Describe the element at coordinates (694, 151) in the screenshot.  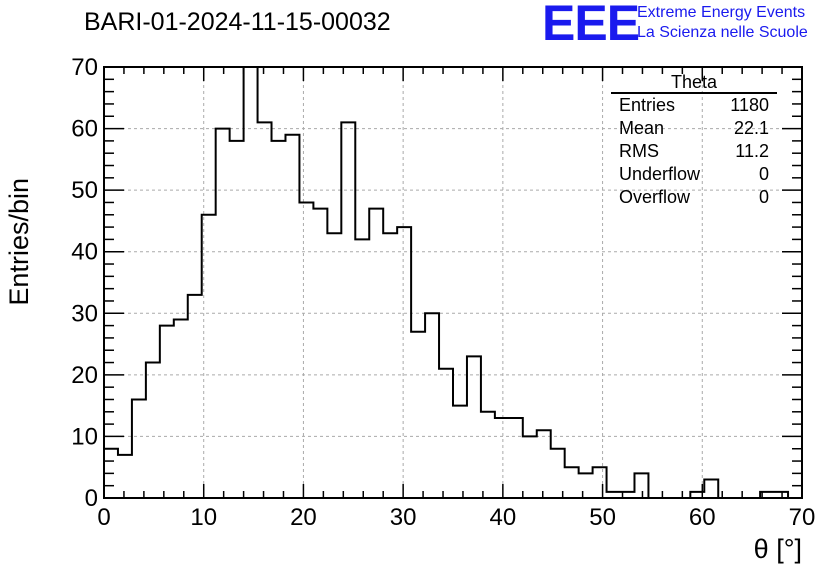
I see `stats-row-rms: RMS 11.2` at that location.